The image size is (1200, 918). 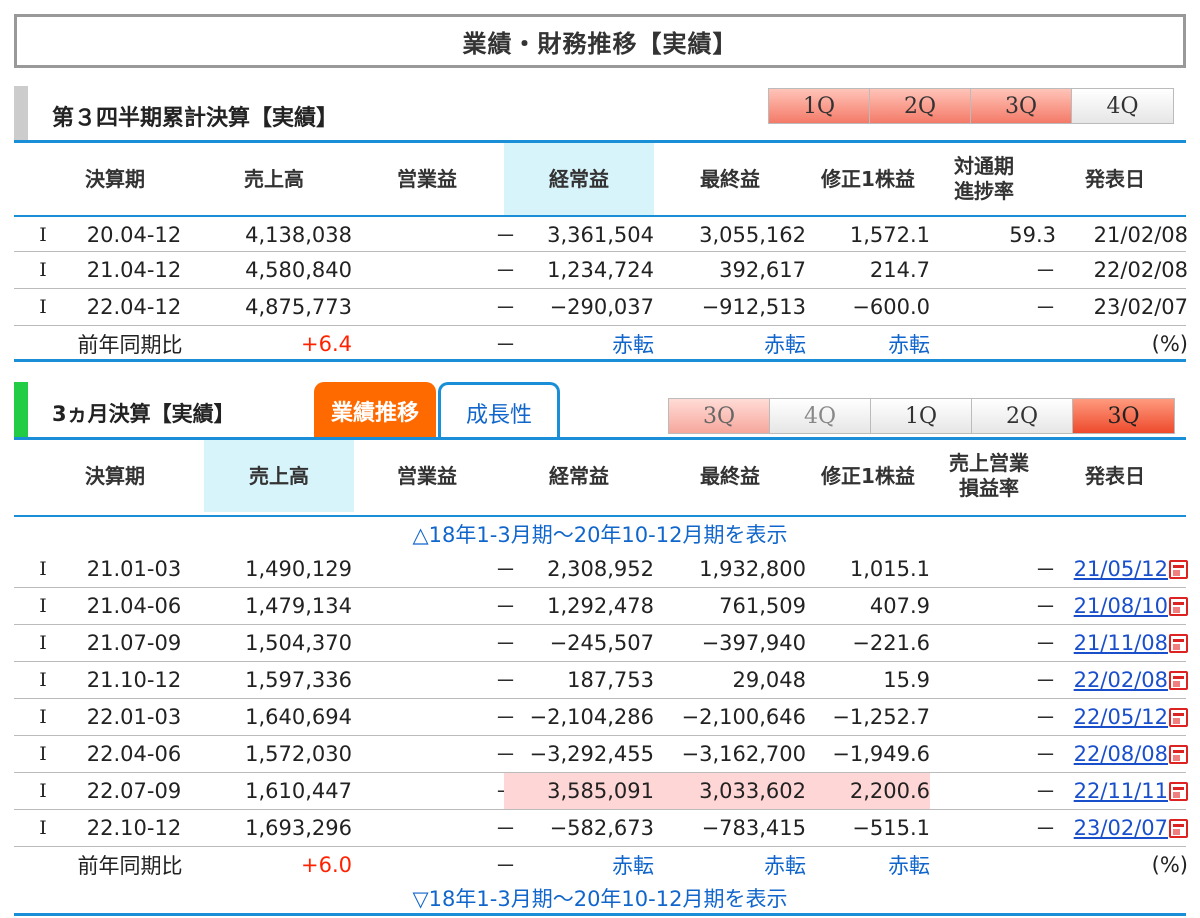 I want to click on date-link: 22/02/08, so click(x=1120, y=680).